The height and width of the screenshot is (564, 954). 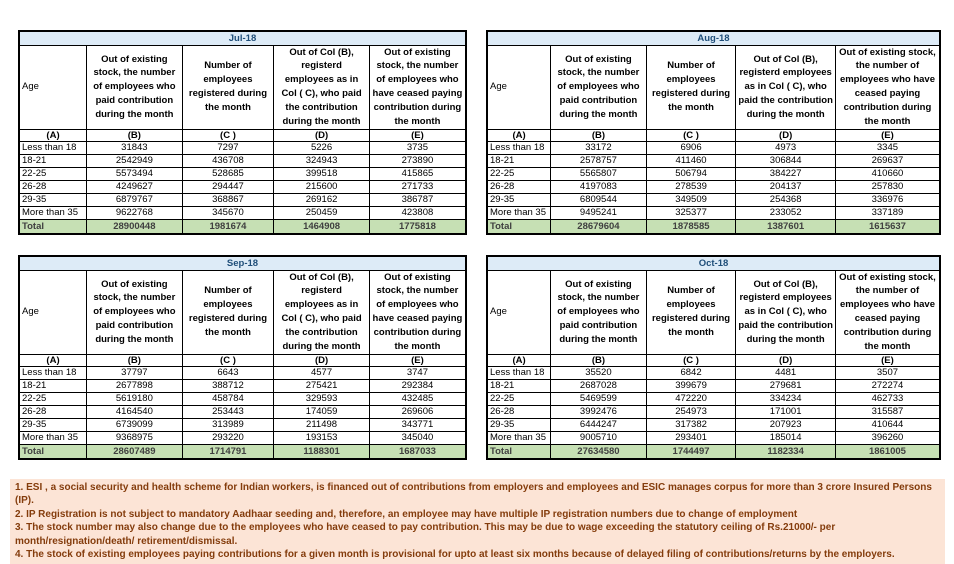 What do you see at coordinates (887, 212) in the screenshot?
I see `value-cell: 337189` at bounding box center [887, 212].